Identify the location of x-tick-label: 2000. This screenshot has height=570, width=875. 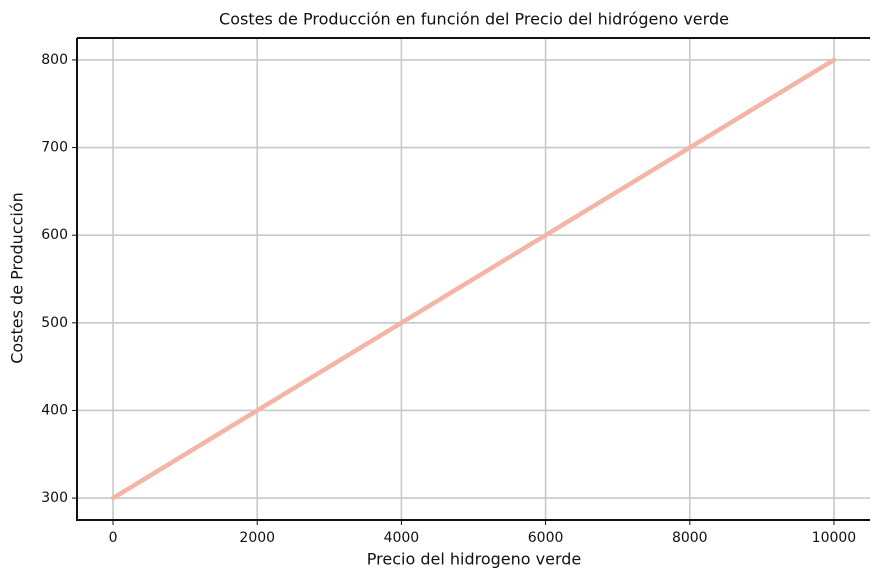
(257, 538).